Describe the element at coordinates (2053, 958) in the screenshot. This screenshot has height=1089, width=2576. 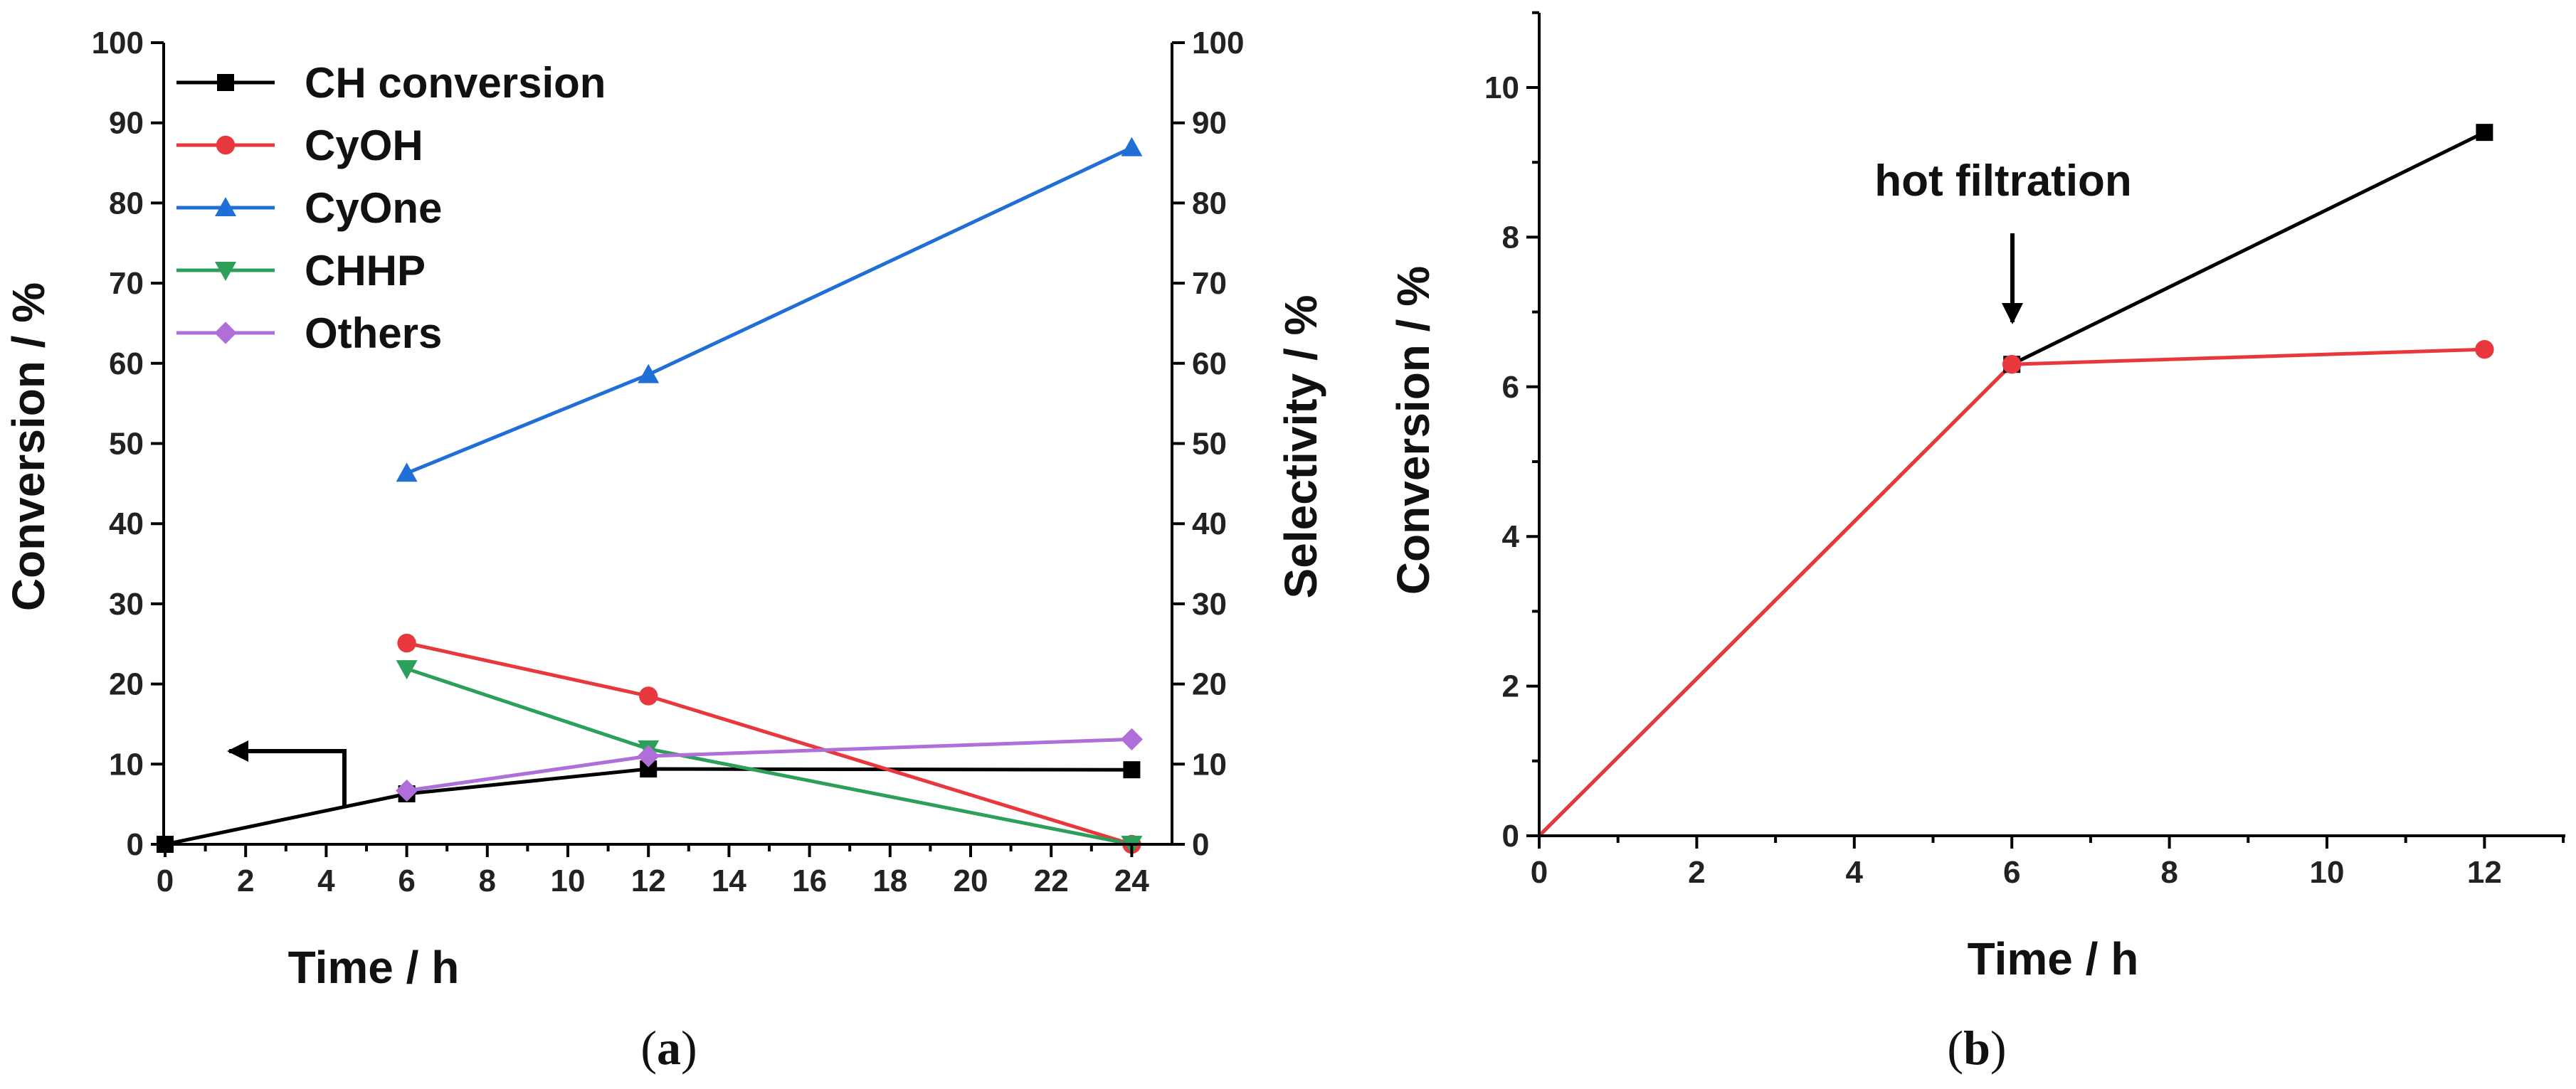
I see `panel-b-x-title: Time / h` at that location.